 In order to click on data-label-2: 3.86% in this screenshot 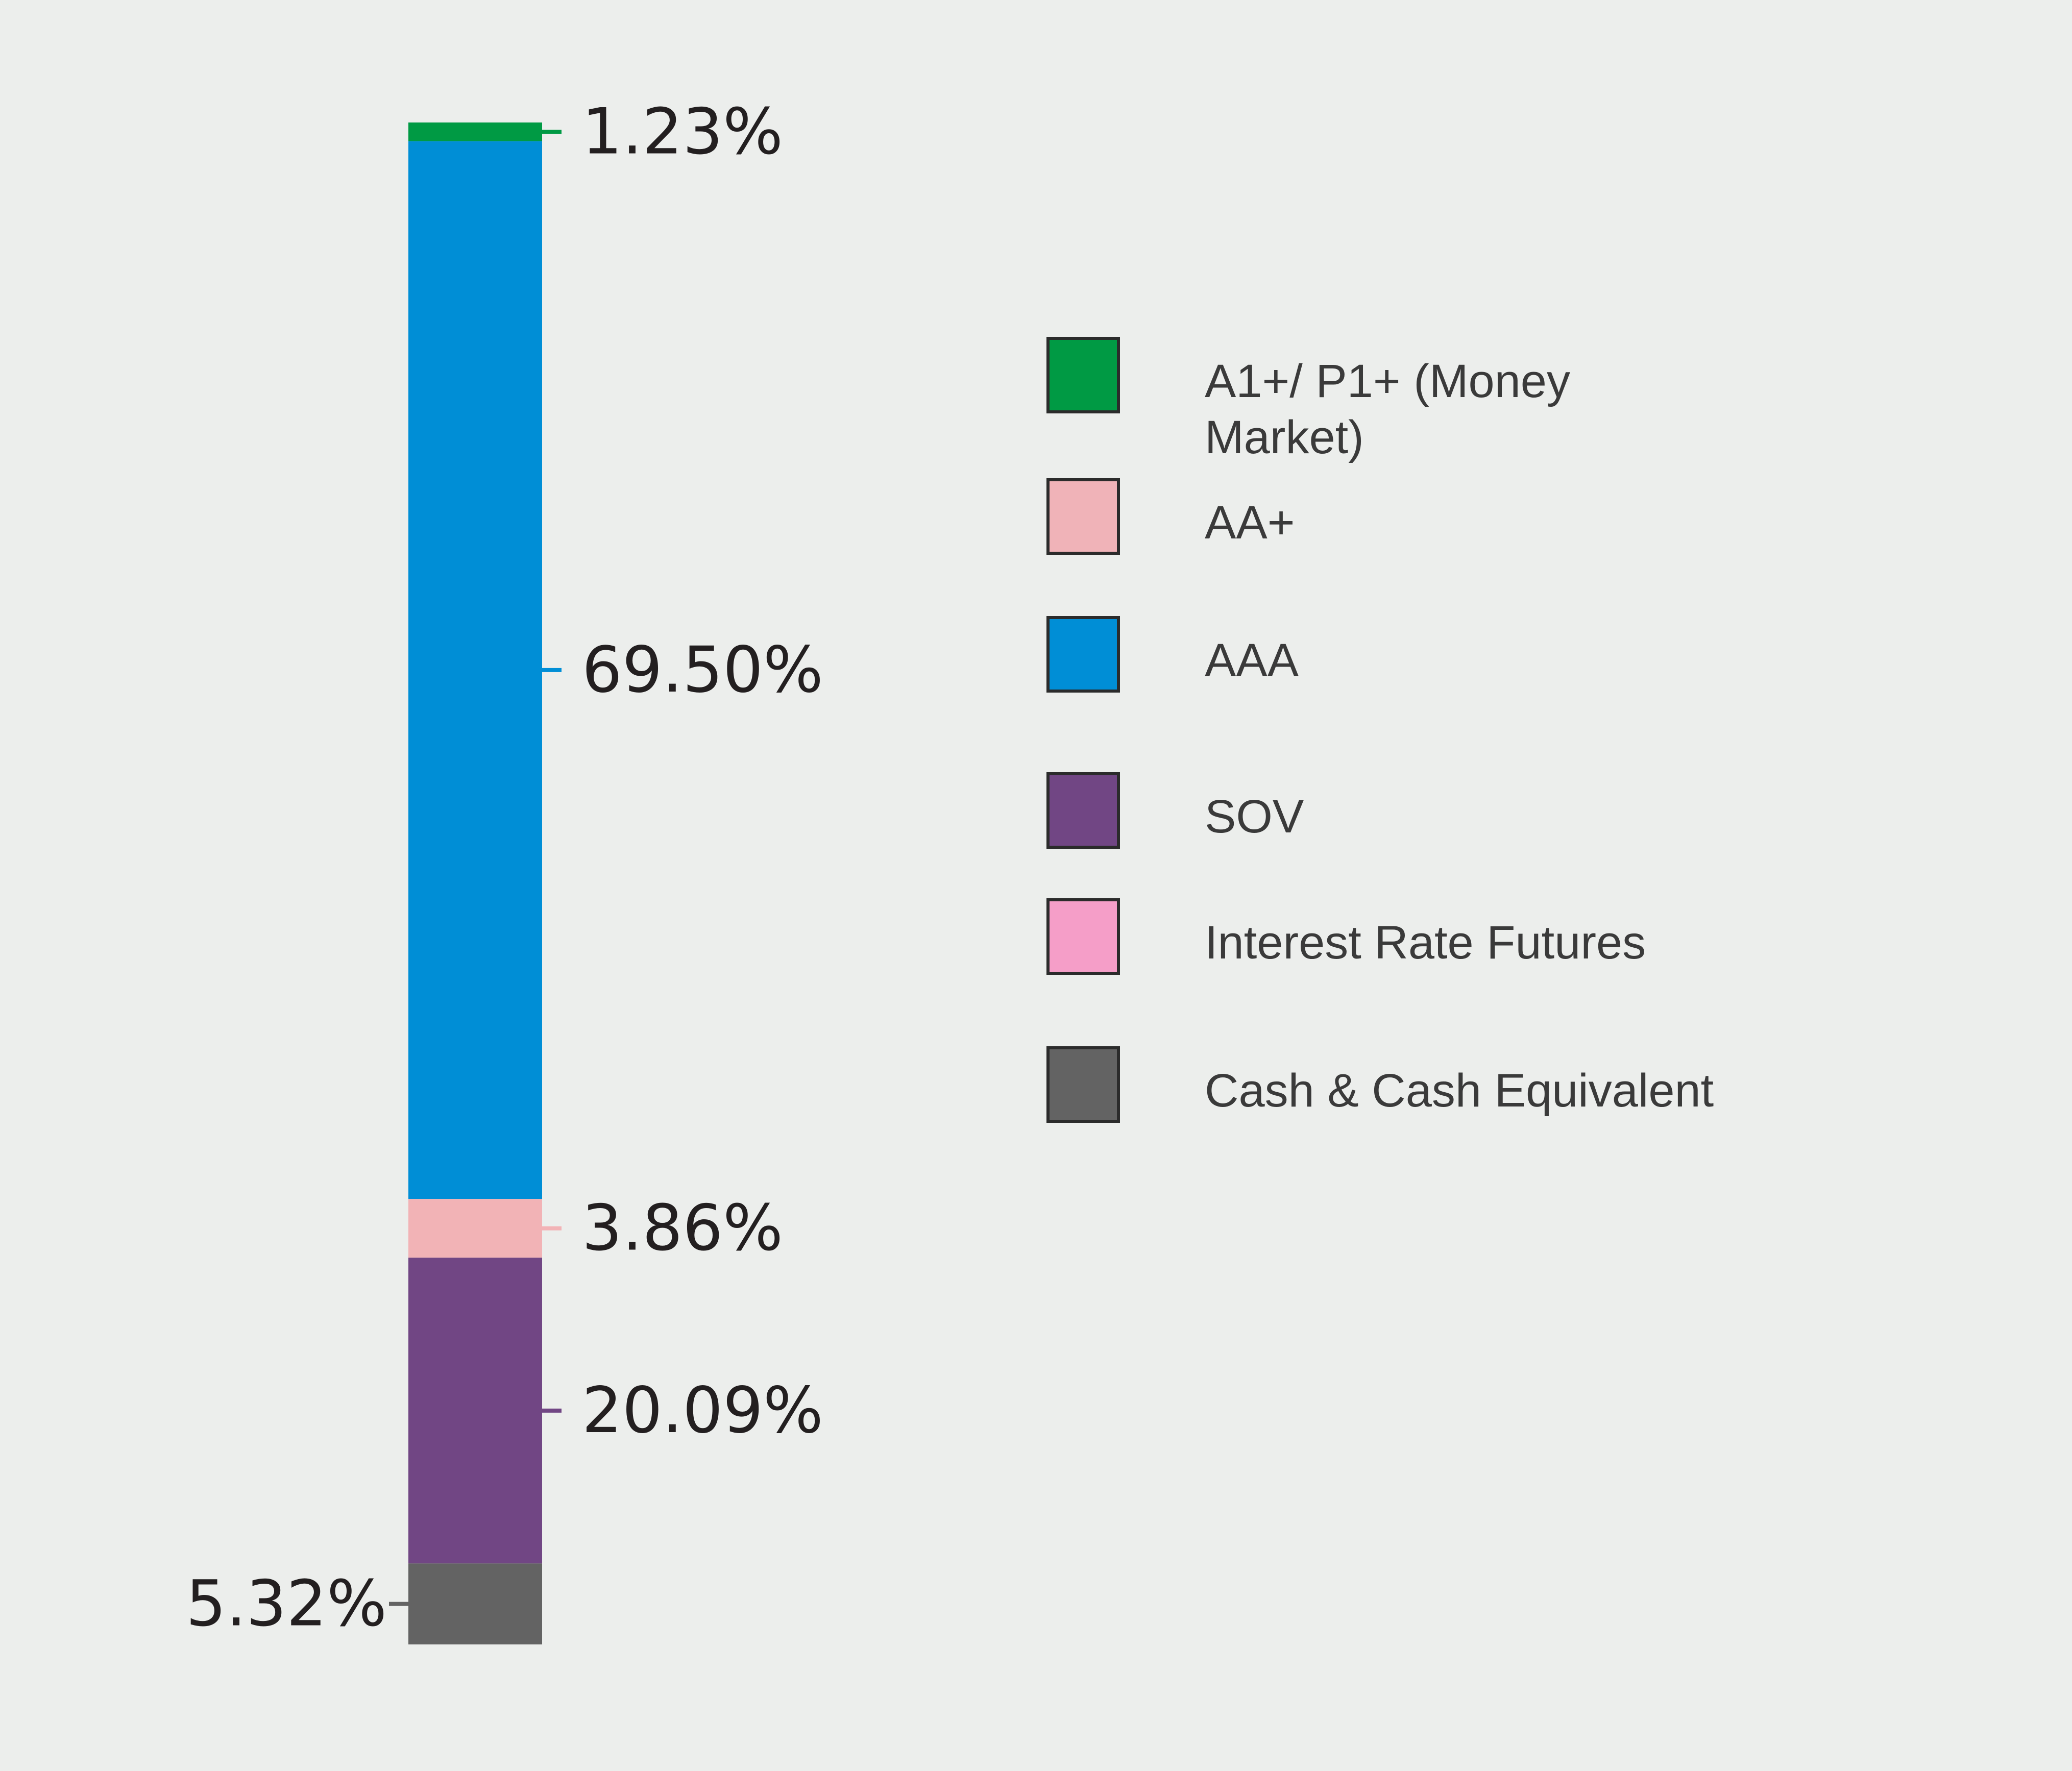, I will do `click(682, 1228)`.